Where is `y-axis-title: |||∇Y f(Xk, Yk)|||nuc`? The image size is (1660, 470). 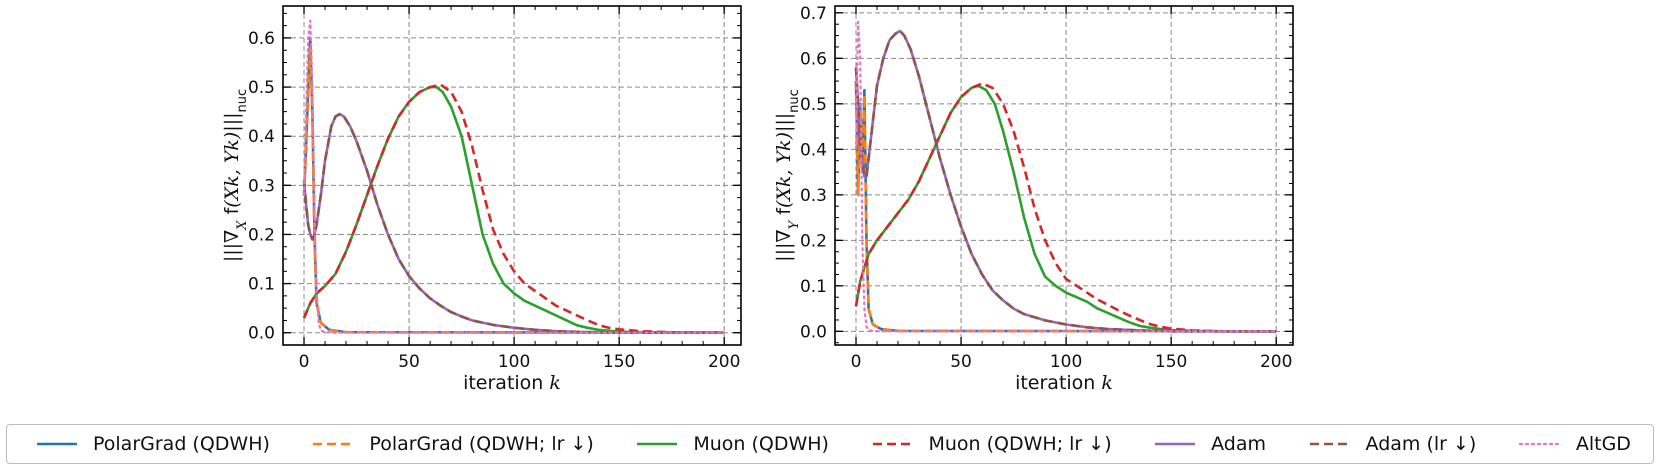
y-axis-title: |||∇Y f(Xk, Yk)|||nuc is located at coordinates (787, 175).